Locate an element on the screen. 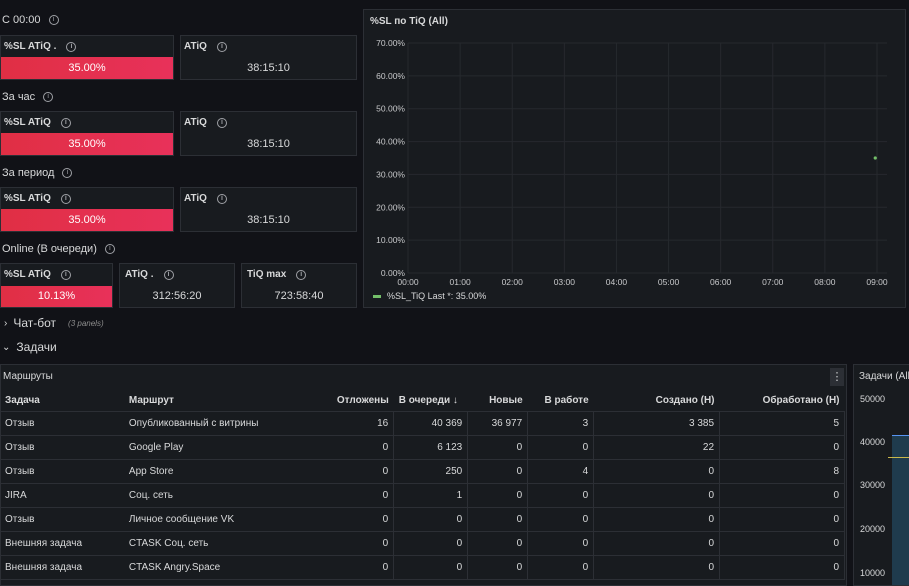 The image size is (909, 586). col-header-in-work: В работе is located at coordinates (560, 400).